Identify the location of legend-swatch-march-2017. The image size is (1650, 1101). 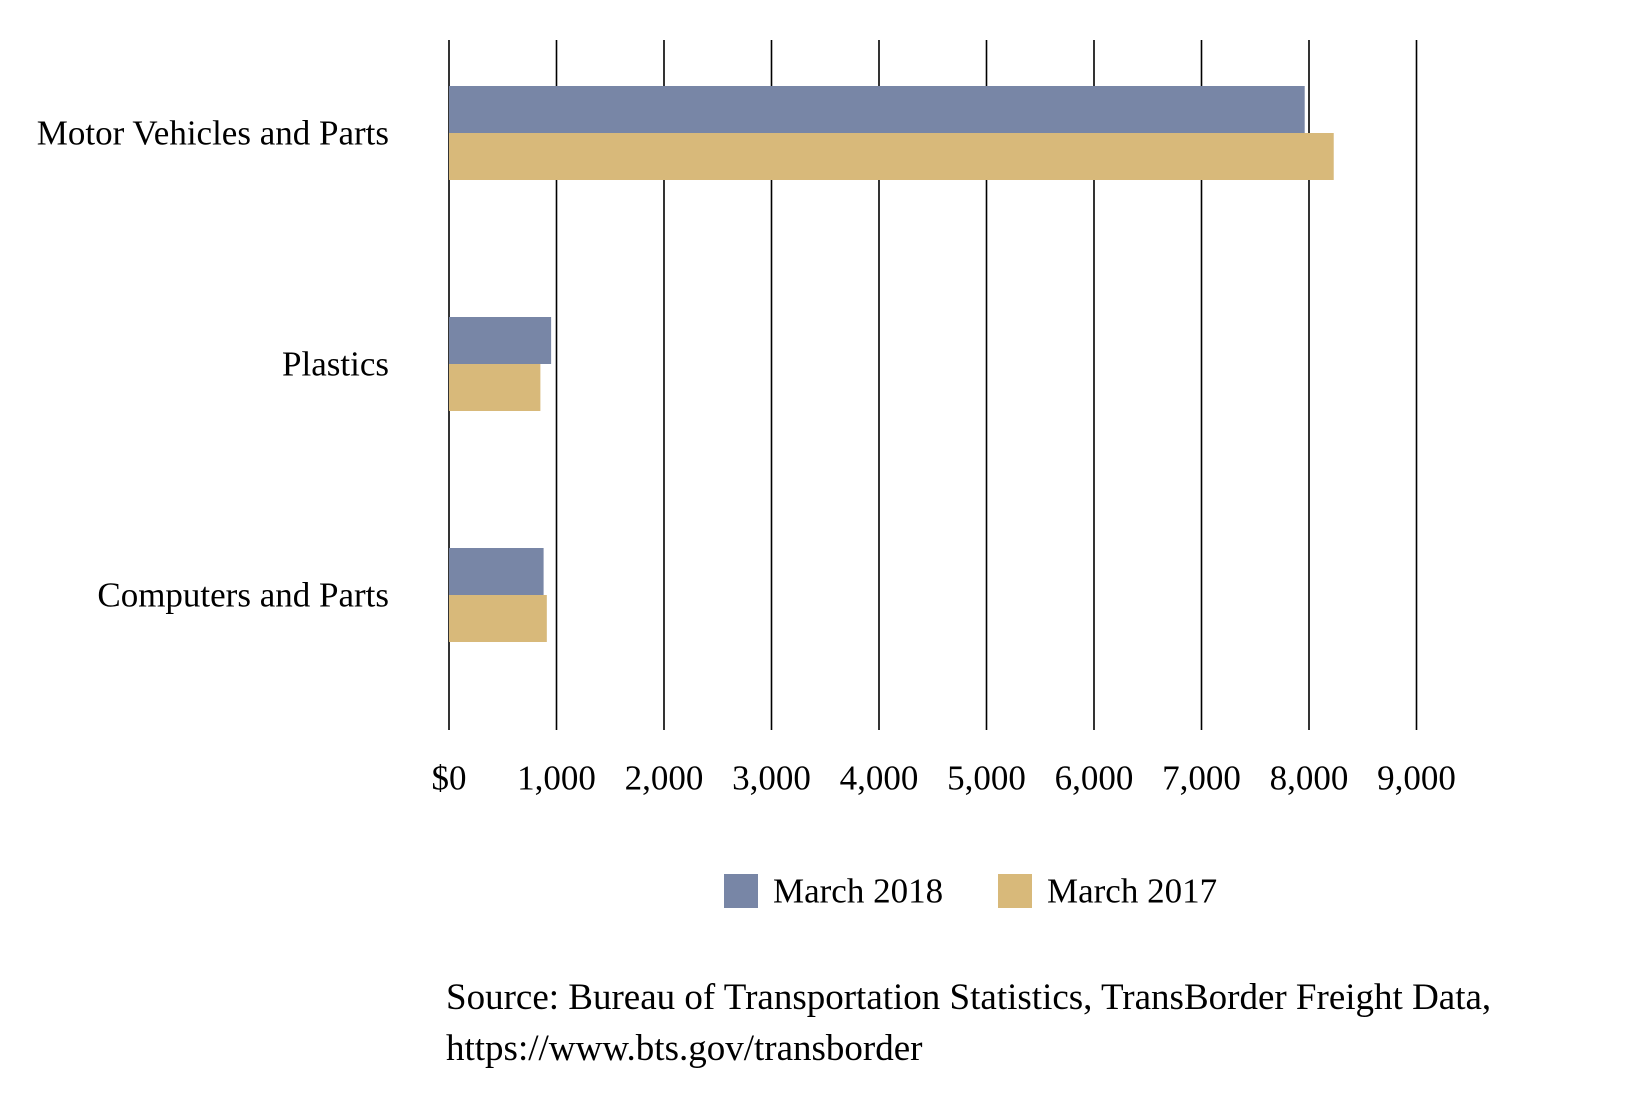
(1015, 891).